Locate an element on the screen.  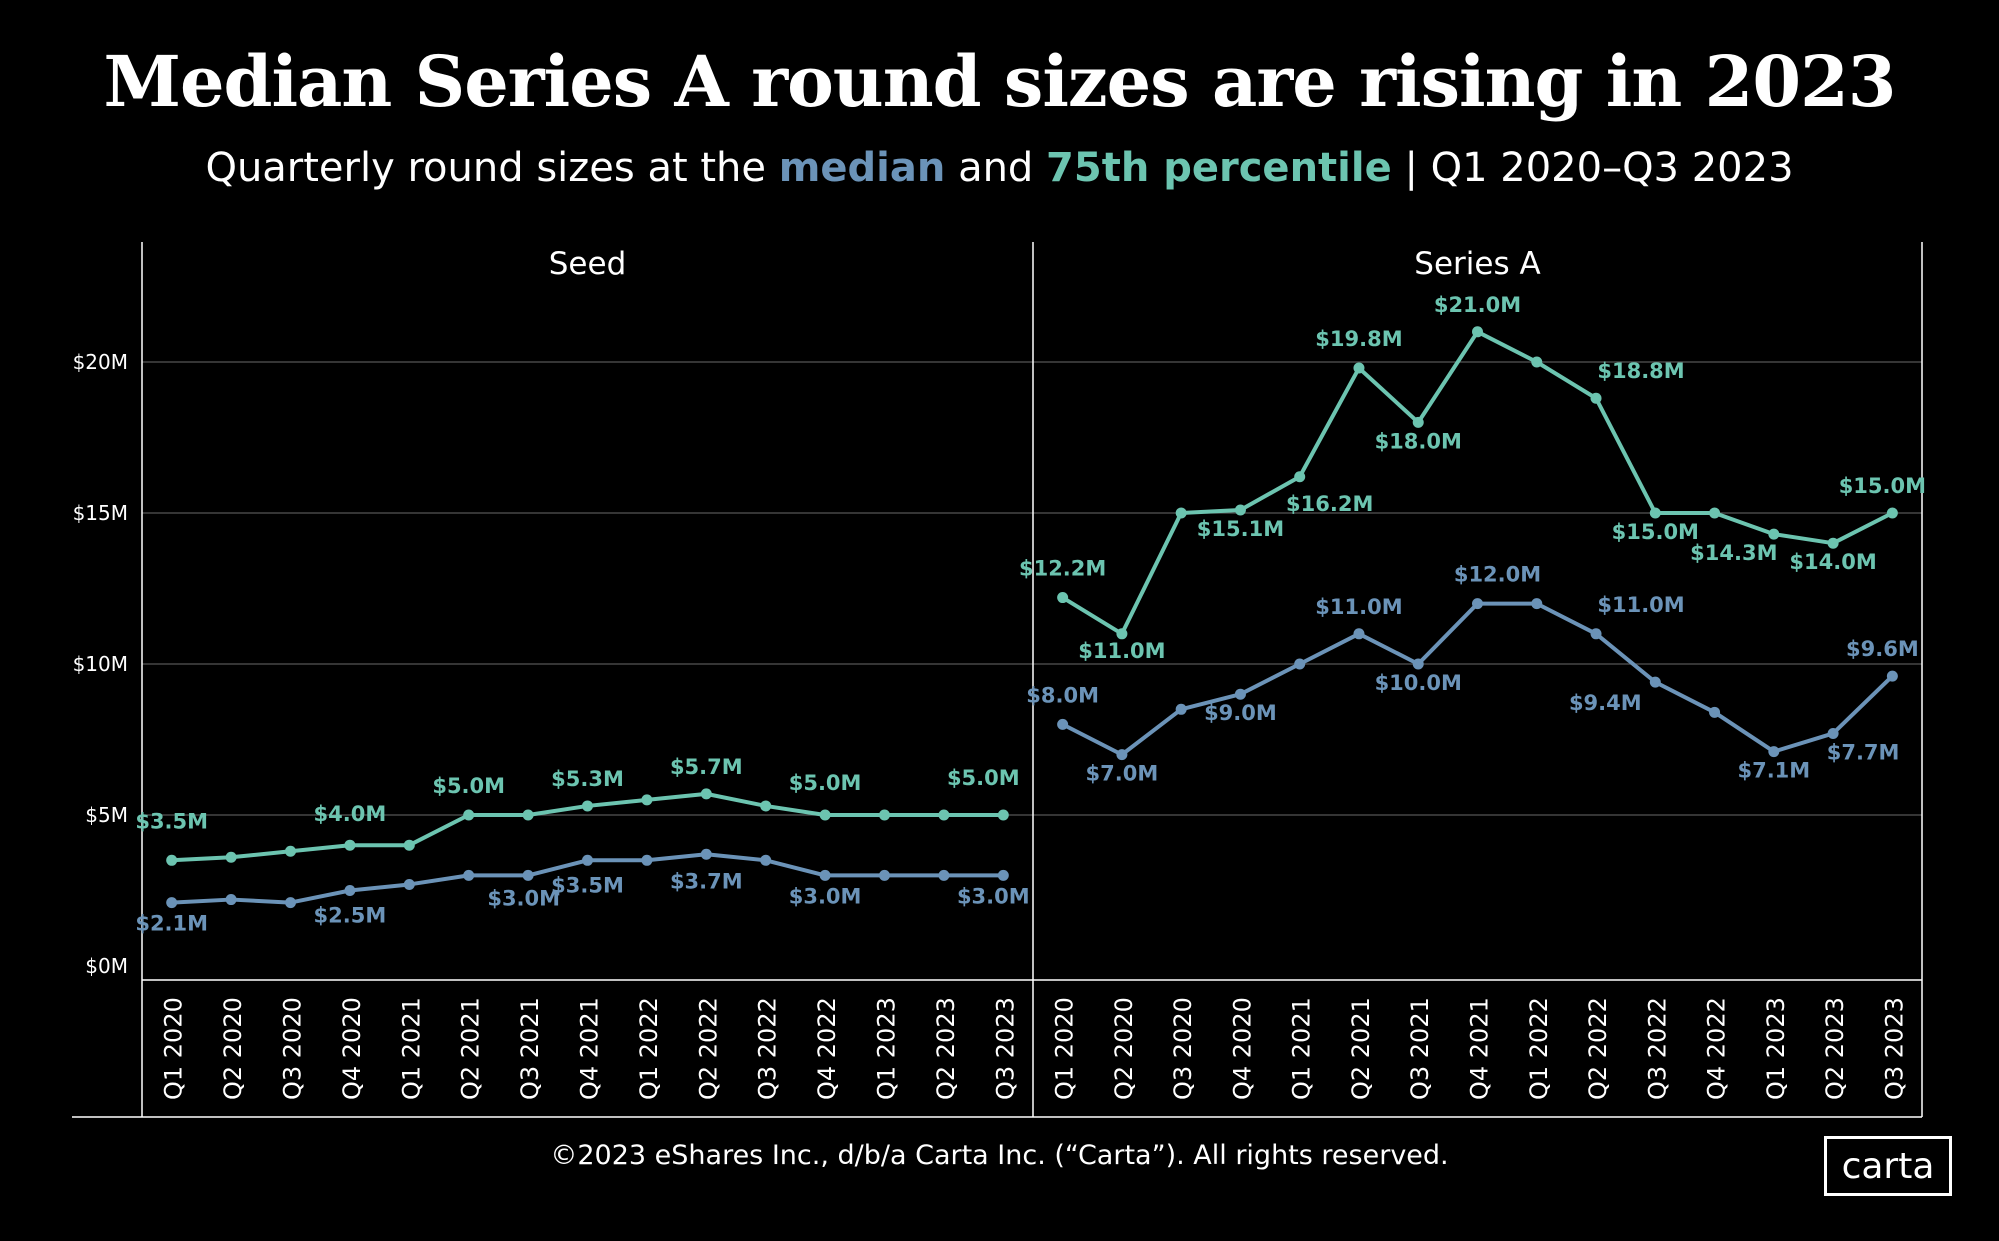
data-label: $9.6M is located at coordinates (1882, 649).